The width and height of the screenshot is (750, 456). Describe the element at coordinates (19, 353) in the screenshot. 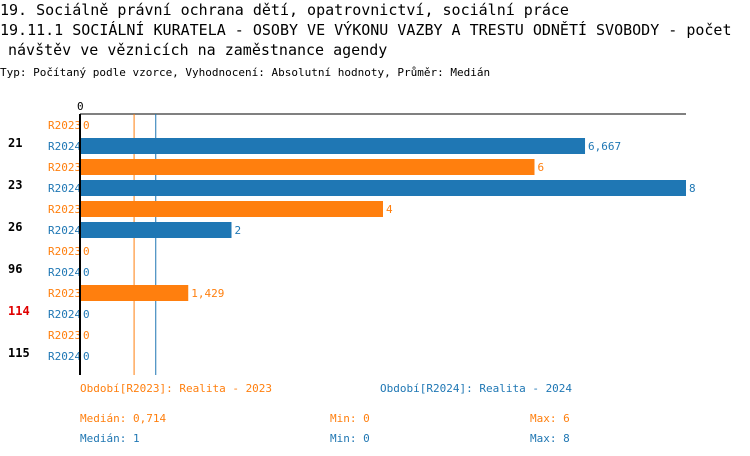

I see `category-label: 115` at that location.